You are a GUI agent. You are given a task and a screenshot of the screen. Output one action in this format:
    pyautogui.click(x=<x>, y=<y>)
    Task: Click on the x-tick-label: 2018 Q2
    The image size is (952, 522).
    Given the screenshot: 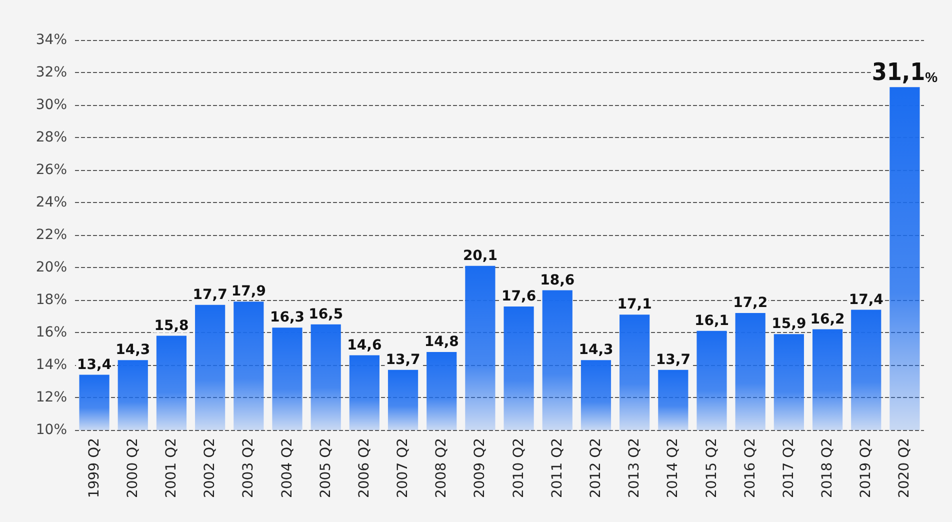 What is the action you would take?
    pyautogui.click(x=828, y=468)
    